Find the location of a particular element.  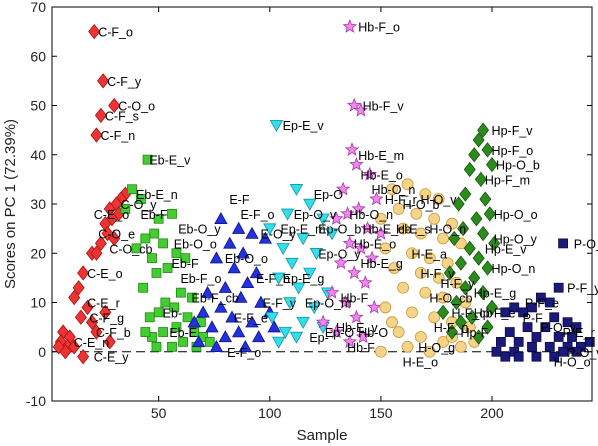

y-tick-label-2: 10 is located at coordinates (38, 303).